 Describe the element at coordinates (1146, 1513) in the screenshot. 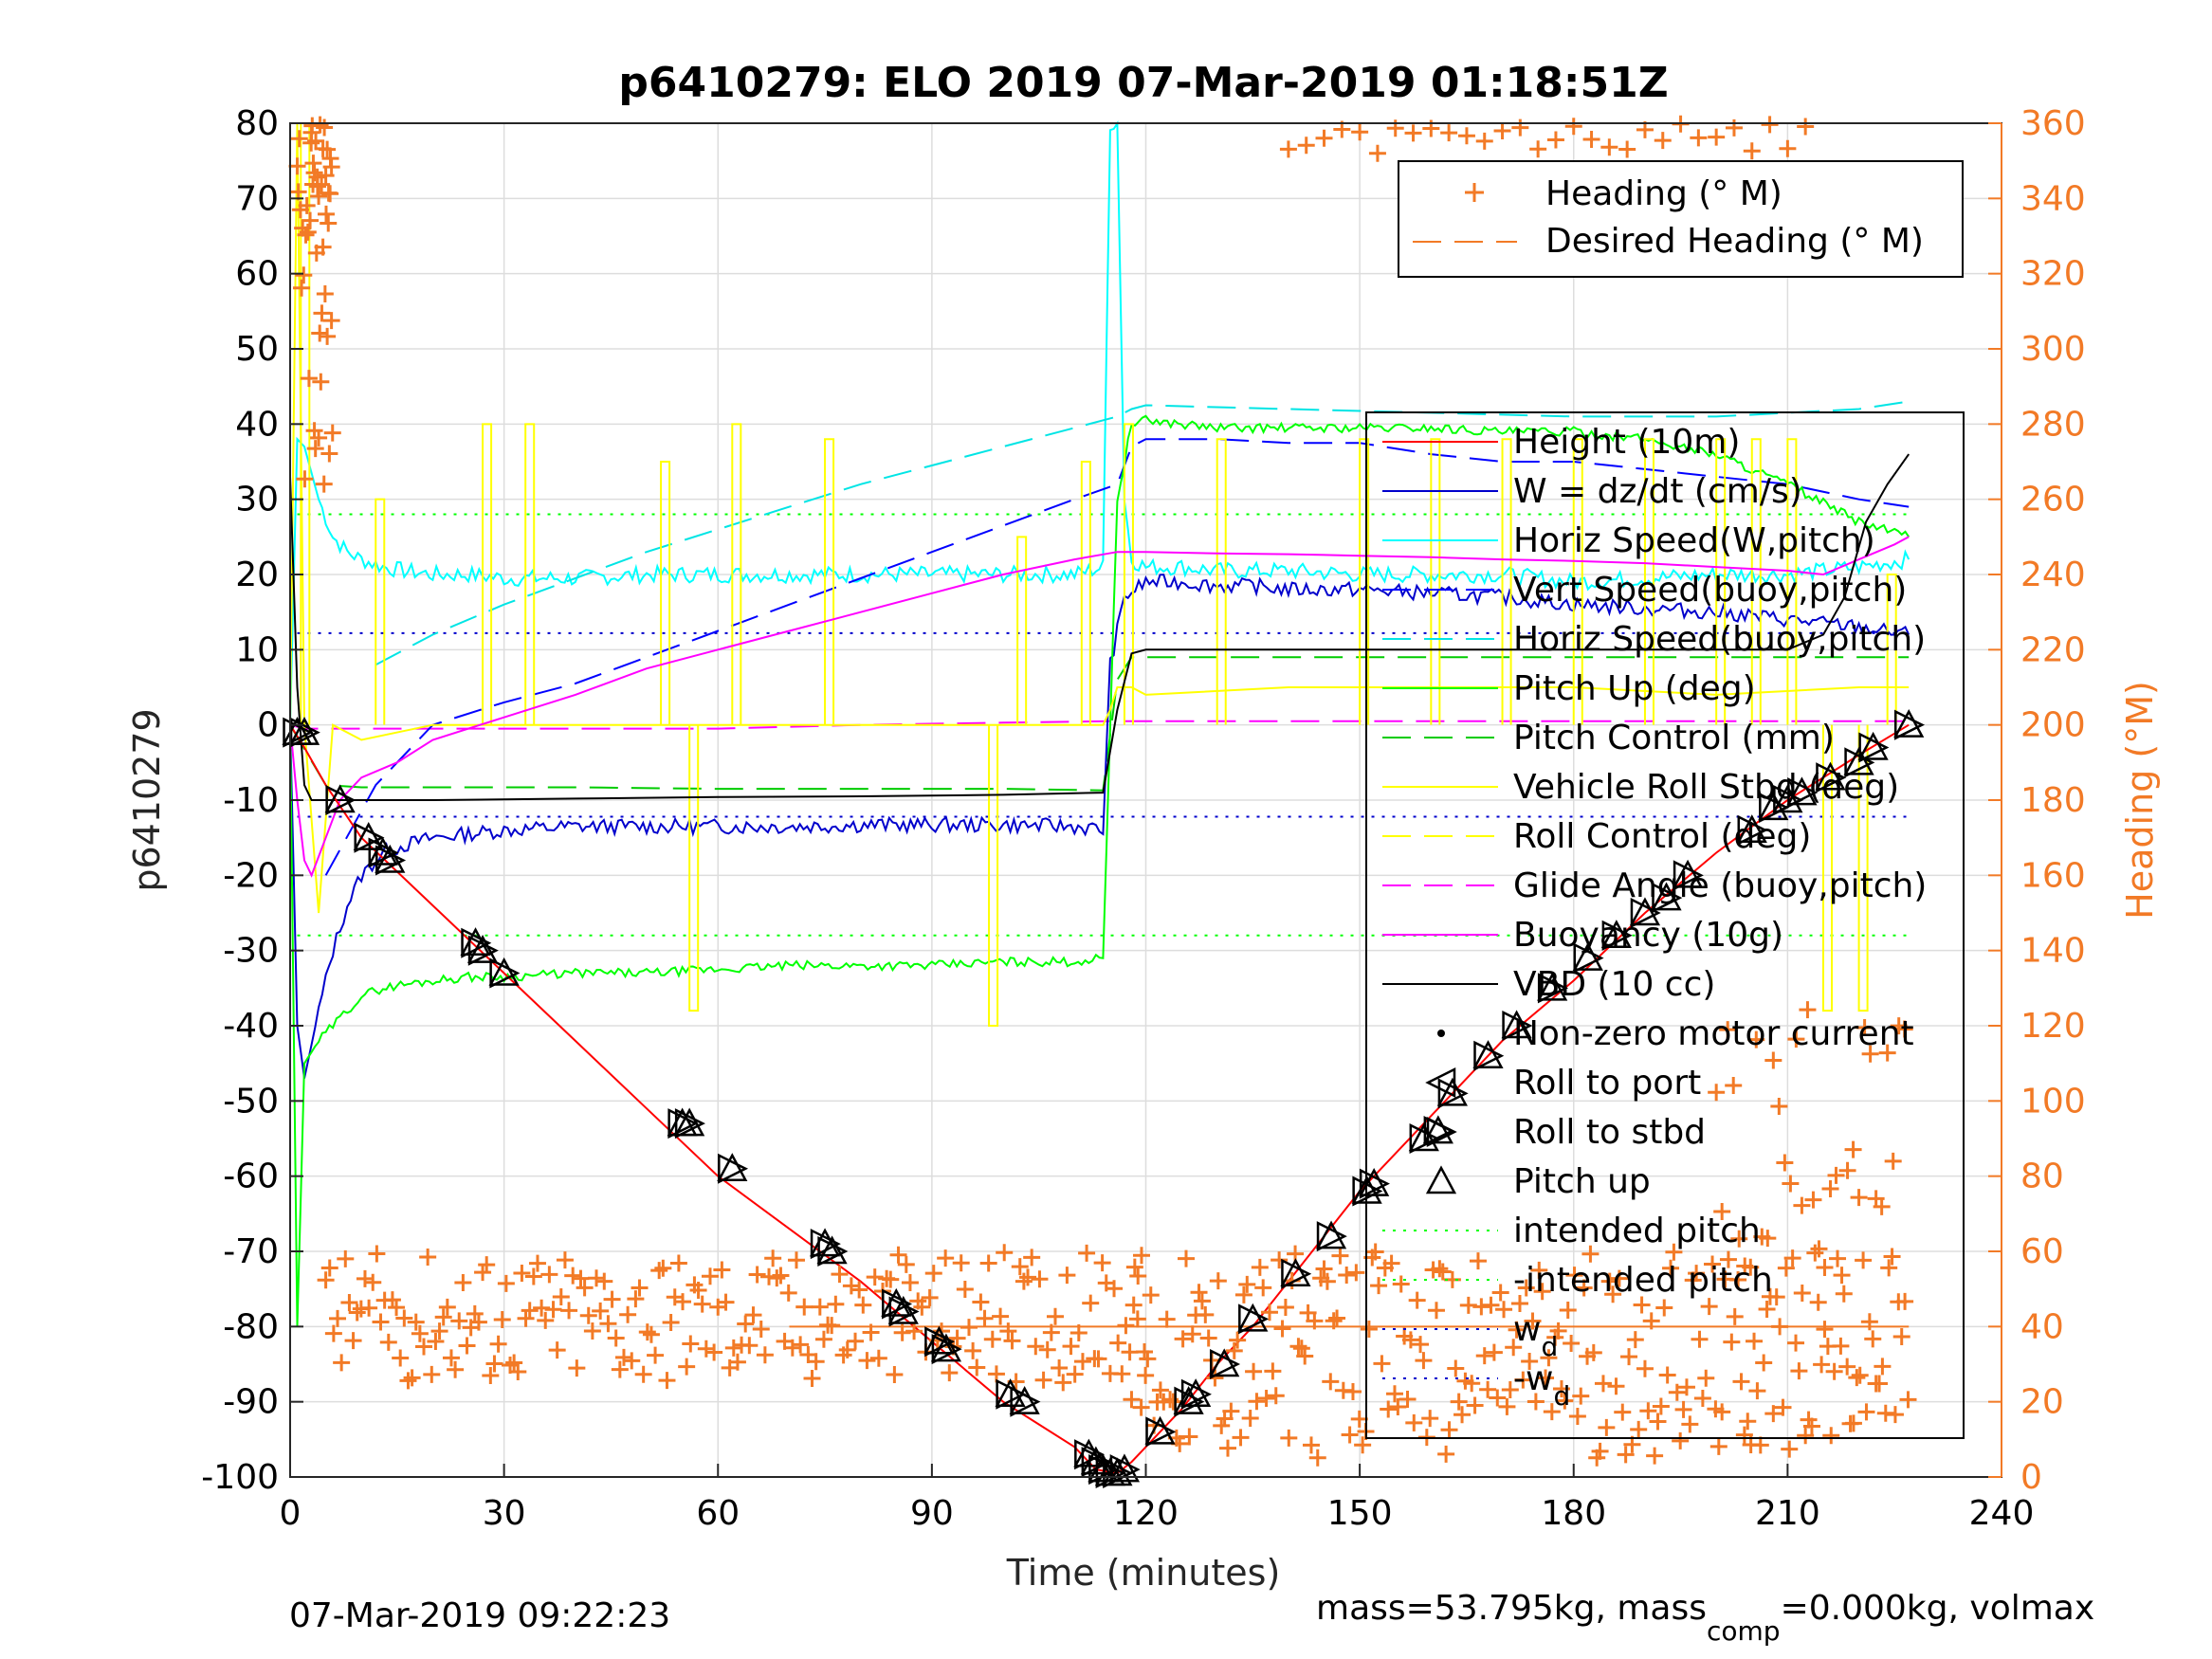

I see `x-tick-label: 120` at that location.